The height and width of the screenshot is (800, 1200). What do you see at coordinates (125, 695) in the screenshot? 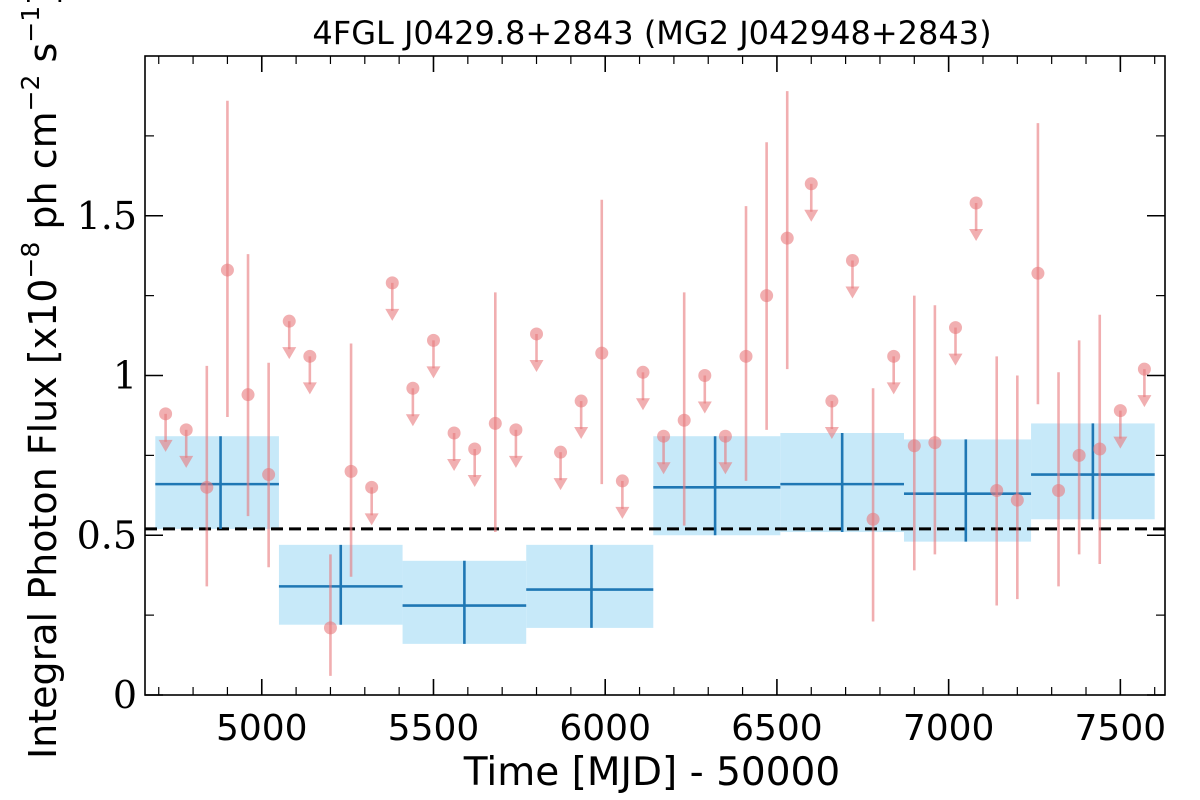
I see `y-tick-label: 0` at bounding box center [125, 695].